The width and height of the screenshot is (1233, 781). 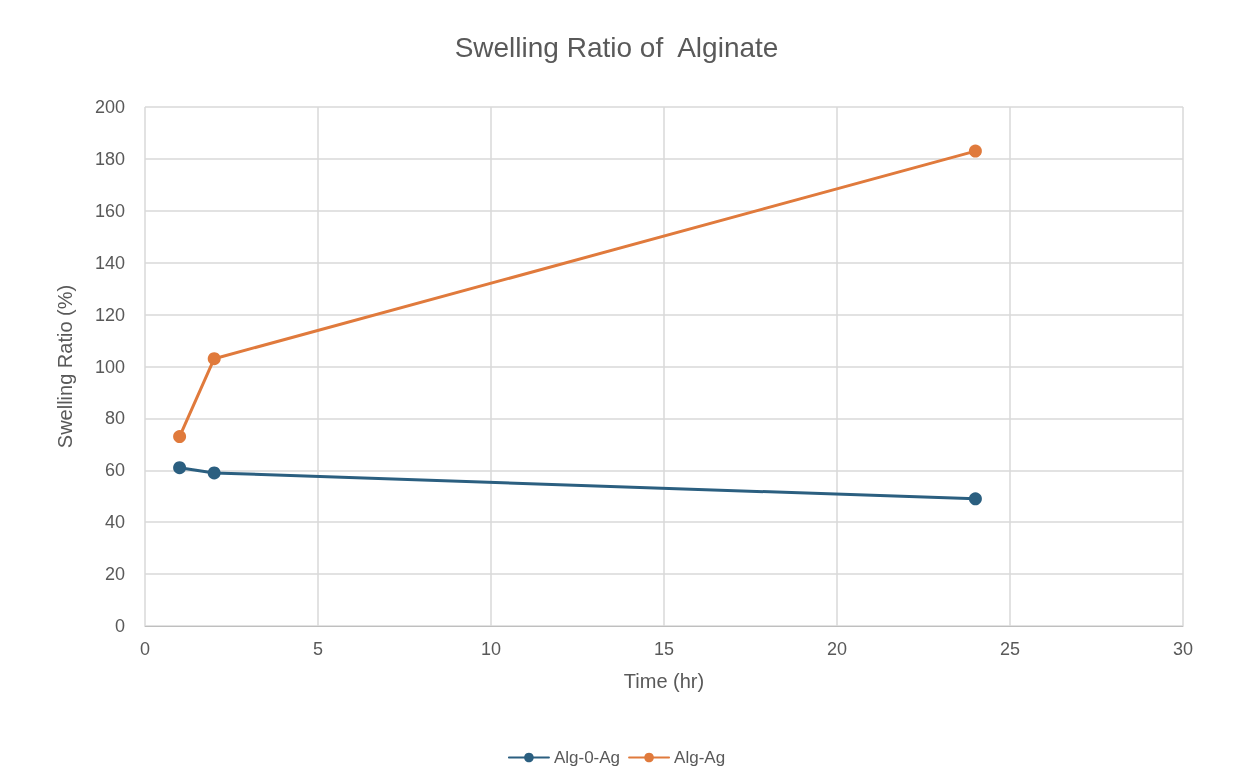 What do you see at coordinates (491, 649) in the screenshot?
I see `x-tick-label: 10` at bounding box center [491, 649].